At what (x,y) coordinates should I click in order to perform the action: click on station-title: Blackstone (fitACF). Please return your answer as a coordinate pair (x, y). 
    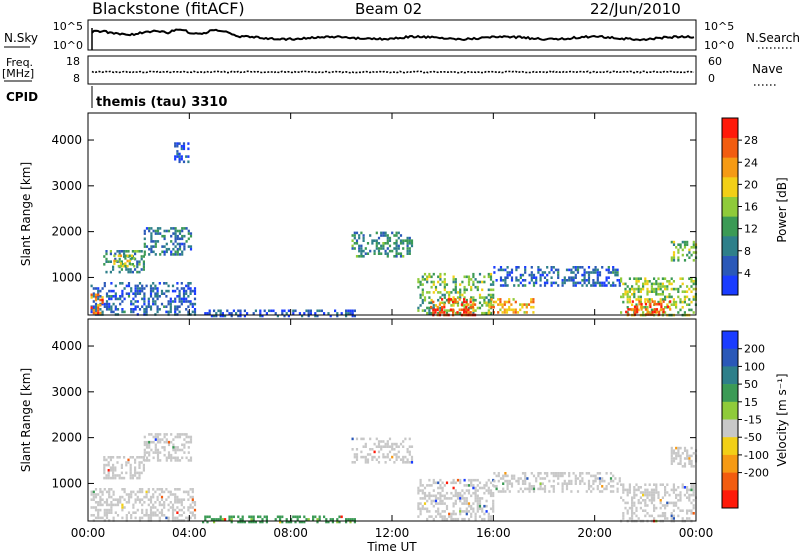
    Looking at the image, I should click on (168, 9).